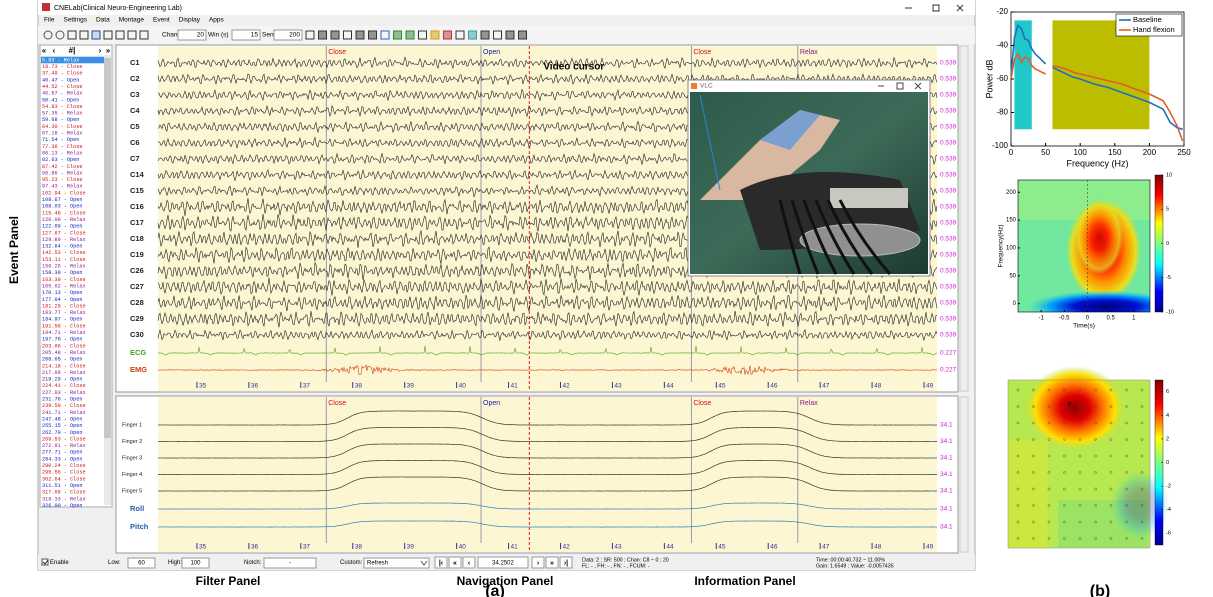  I want to click on event-item: 18.73 - Close, so click(62, 67).